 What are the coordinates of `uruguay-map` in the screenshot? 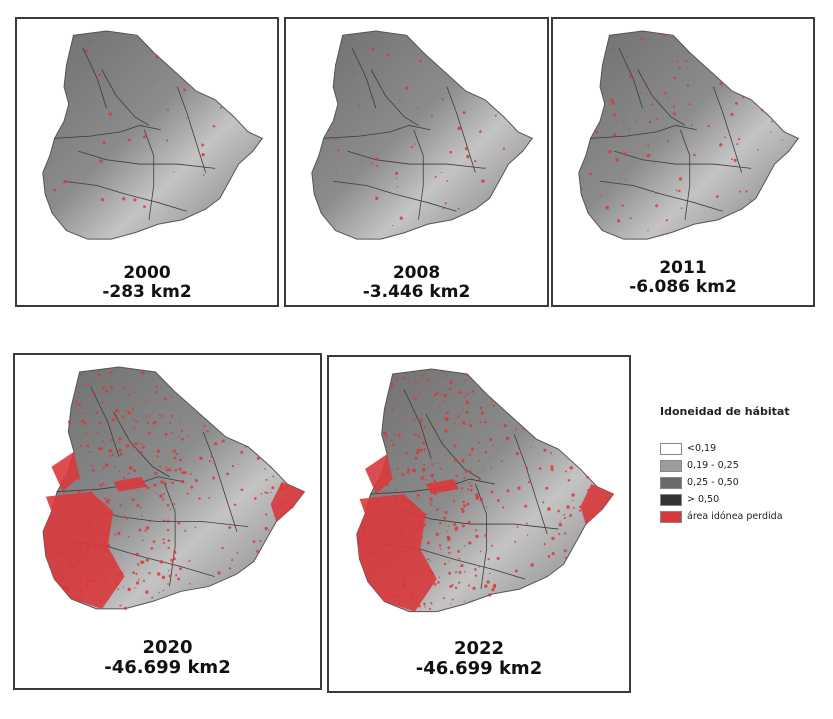 It's located at (174, 488).